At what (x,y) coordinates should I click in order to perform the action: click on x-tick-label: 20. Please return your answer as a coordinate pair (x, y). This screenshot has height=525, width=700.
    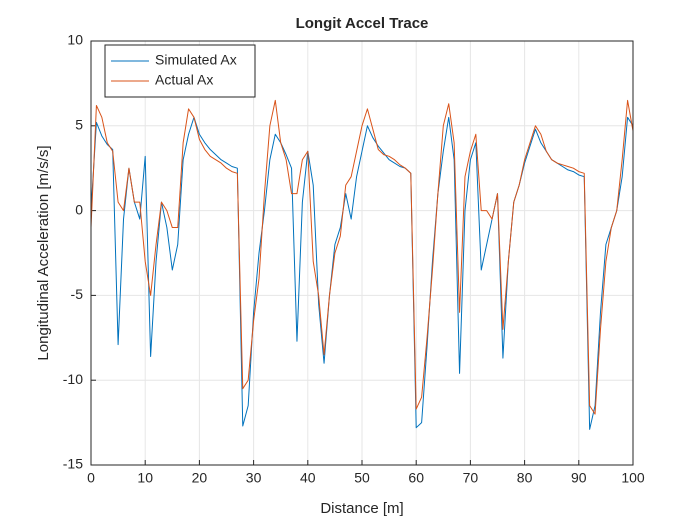
    Looking at the image, I should click on (200, 478).